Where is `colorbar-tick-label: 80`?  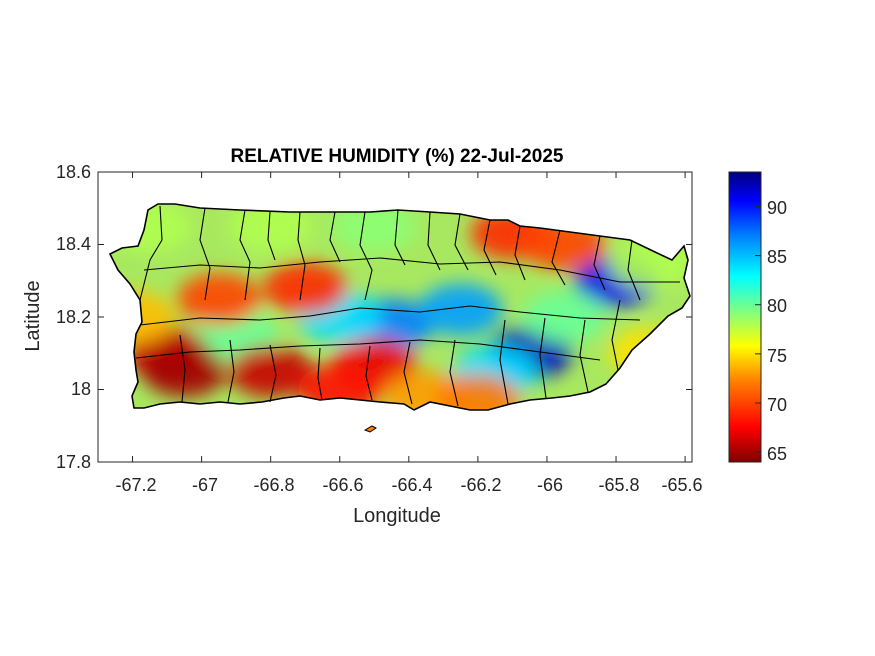
colorbar-tick-label: 80 is located at coordinates (777, 306).